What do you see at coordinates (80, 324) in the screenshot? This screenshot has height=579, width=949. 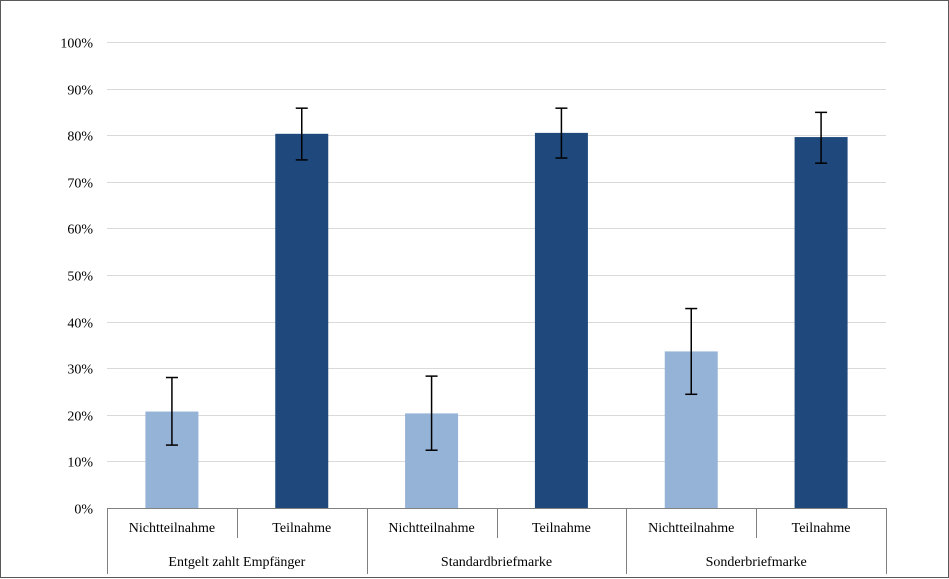 I see `y-tick-label: 40%` at bounding box center [80, 324].